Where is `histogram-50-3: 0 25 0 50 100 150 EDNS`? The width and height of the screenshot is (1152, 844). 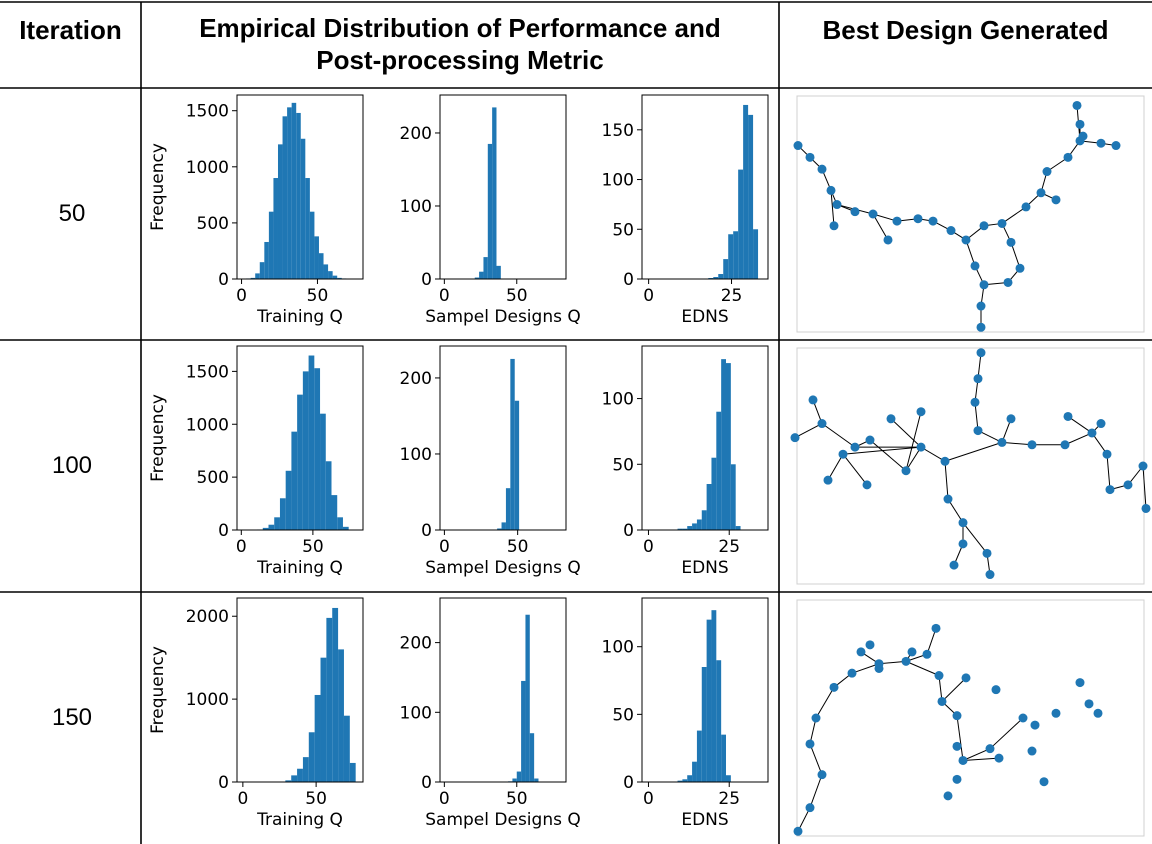 histogram-50-3: 0 25 0 50 100 150 EDNS is located at coordinates (685, 210).